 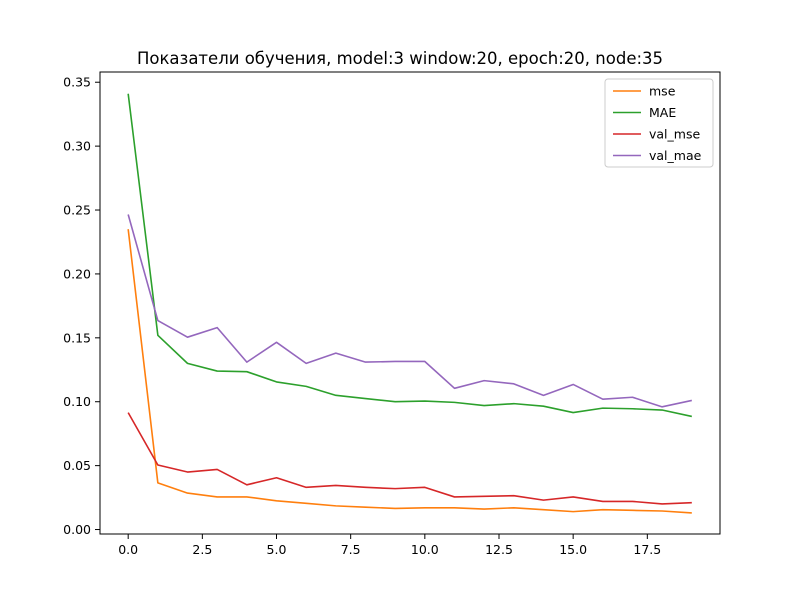 I want to click on y-tick-label: 0.30, so click(x=77, y=146).